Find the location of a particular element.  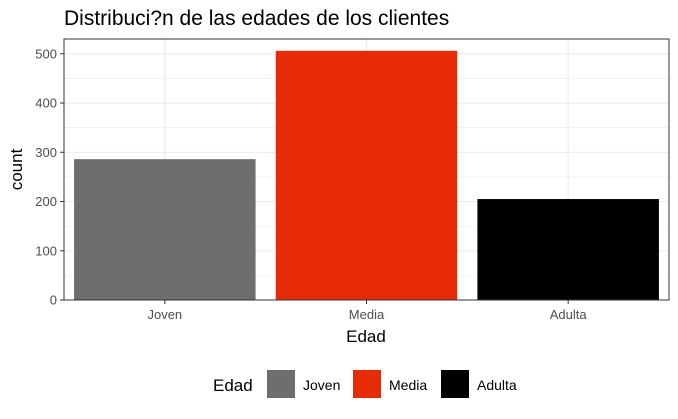

legend-label: Adulta is located at coordinates (497, 385).